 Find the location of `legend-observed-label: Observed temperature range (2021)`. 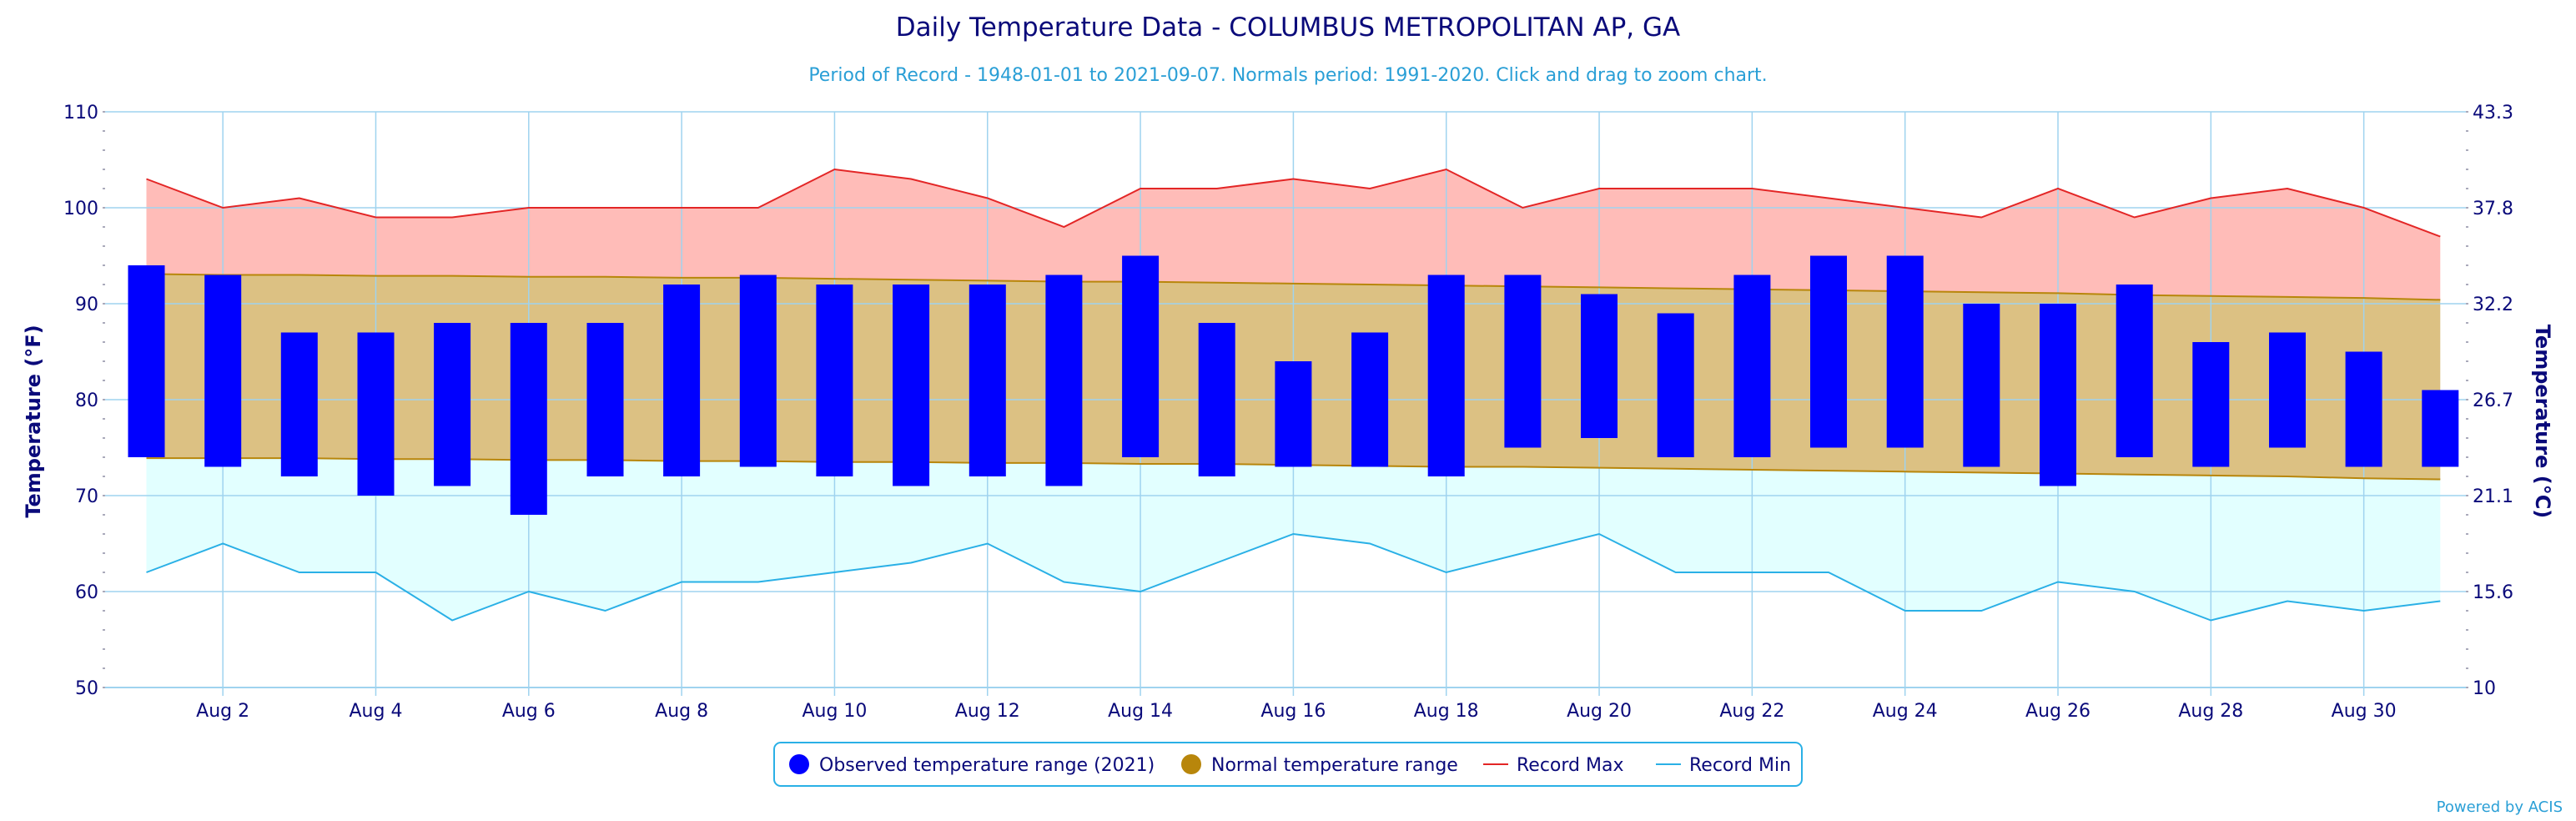

legend-observed-label: Observed temperature range (2021) is located at coordinates (987, 765).